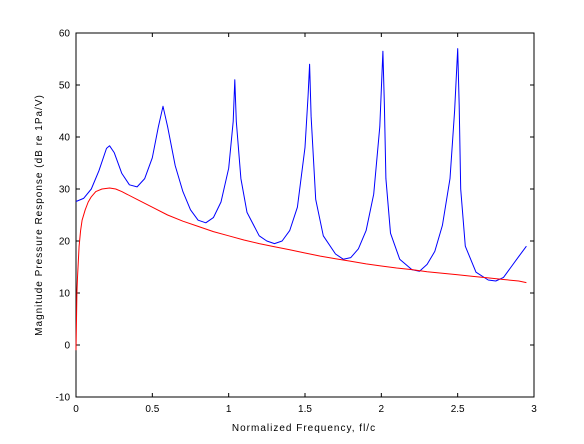  What do you see at coordinates (76, 409) in the screenshot?
I see `x-tick-label: 0` at bounding box center [76, 409].